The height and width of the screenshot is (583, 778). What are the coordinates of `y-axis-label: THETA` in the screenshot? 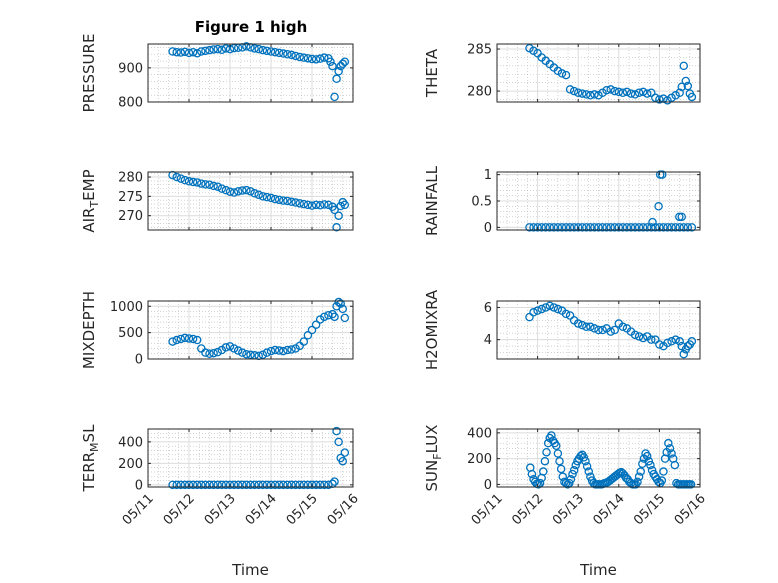 It's located at (432, 73).